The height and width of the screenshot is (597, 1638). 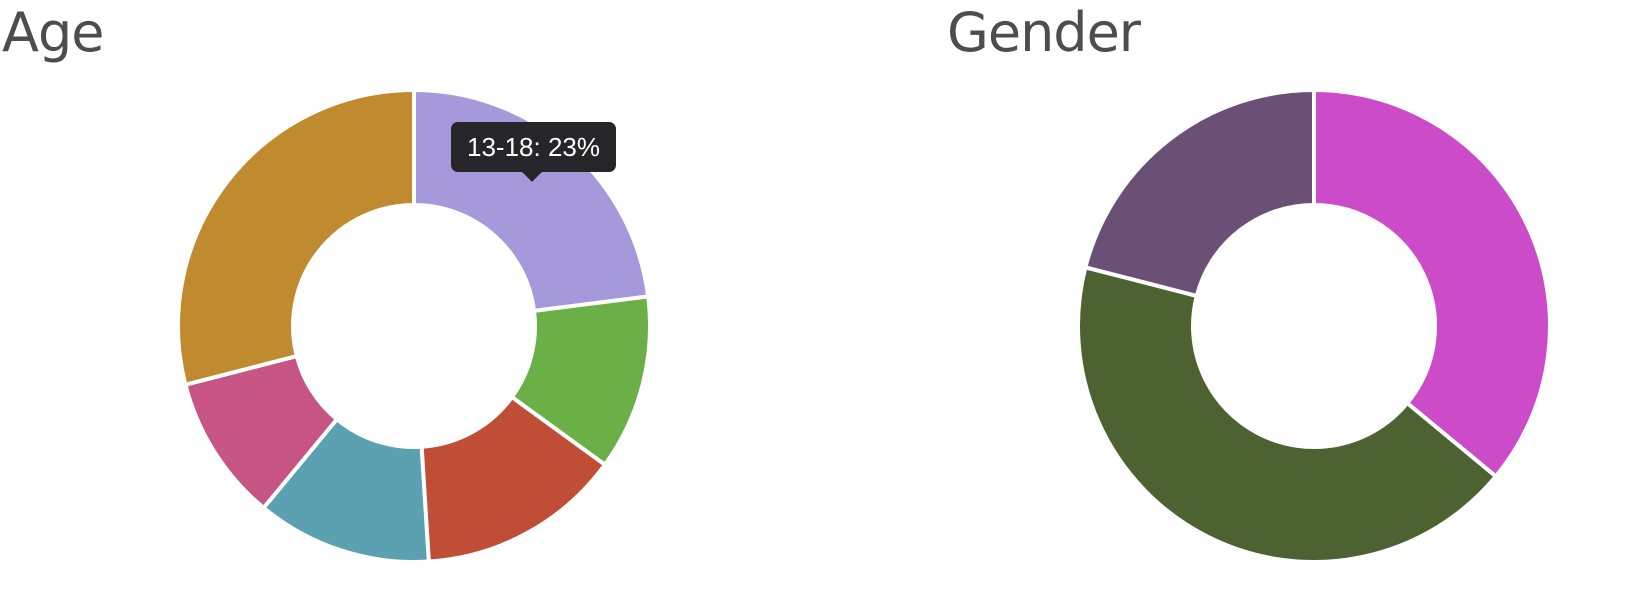 I want to click on age-chart-title: Age, so click(x=53, y=32).